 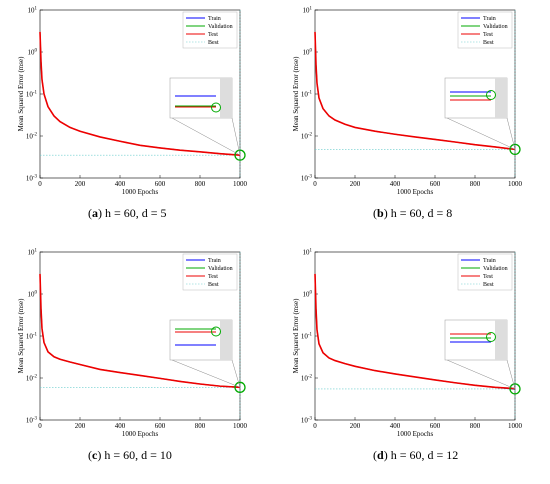 I want to click on legend-label-d: Validation, so click(x=495, y=269).